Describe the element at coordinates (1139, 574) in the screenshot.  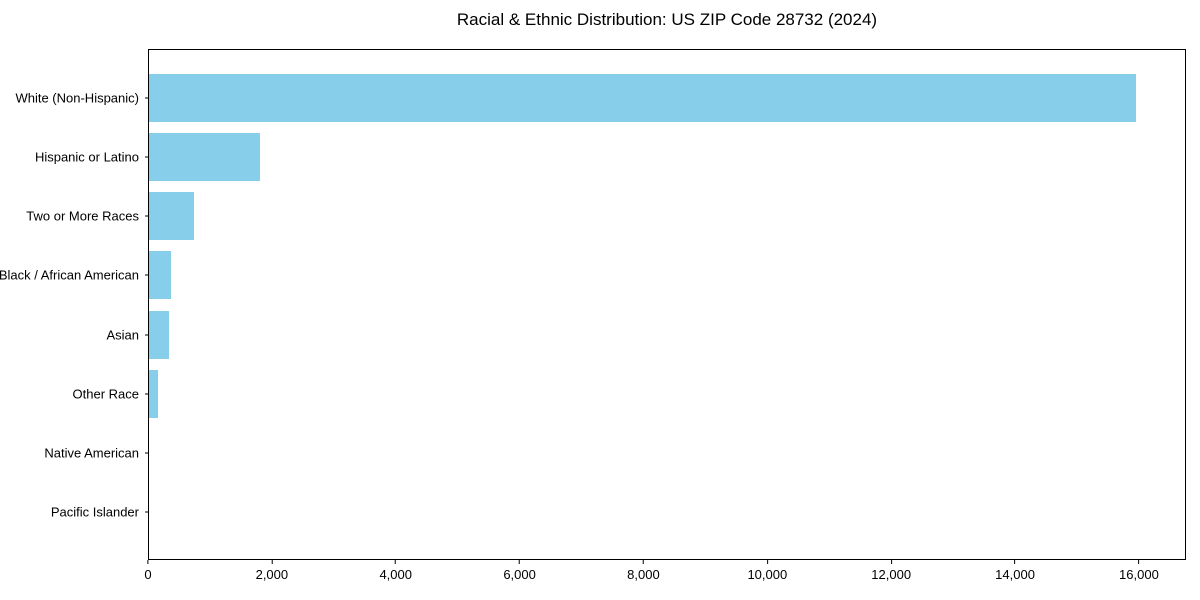
I see `x-tick-label: 16,000` at that location.